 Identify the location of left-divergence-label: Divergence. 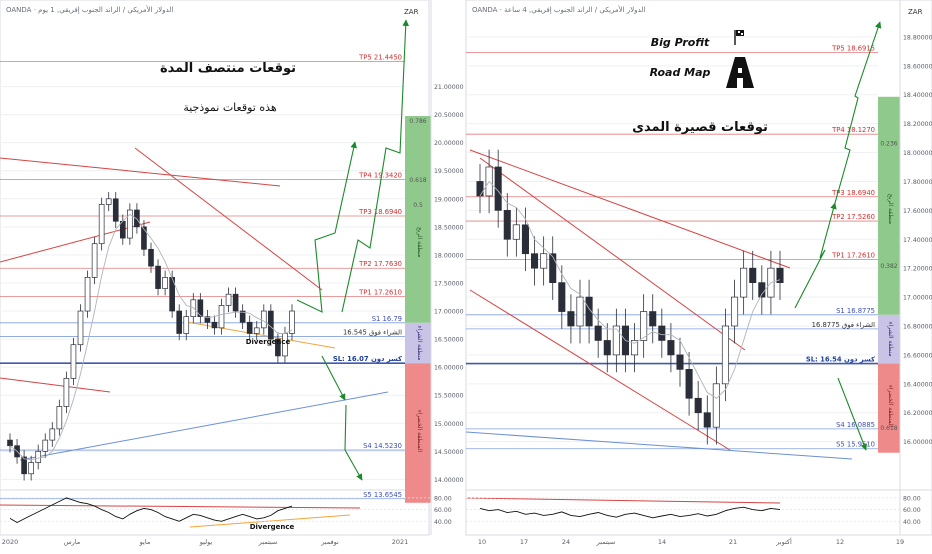
(268, 342).